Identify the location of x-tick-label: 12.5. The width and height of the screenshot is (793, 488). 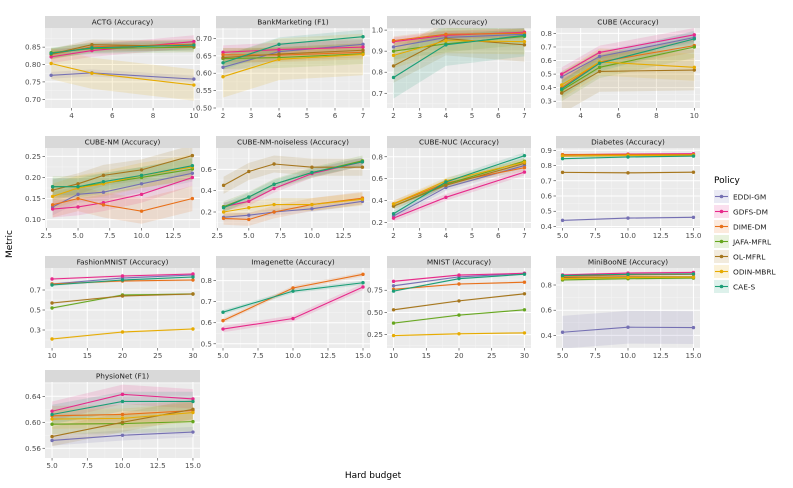
(173, 235).